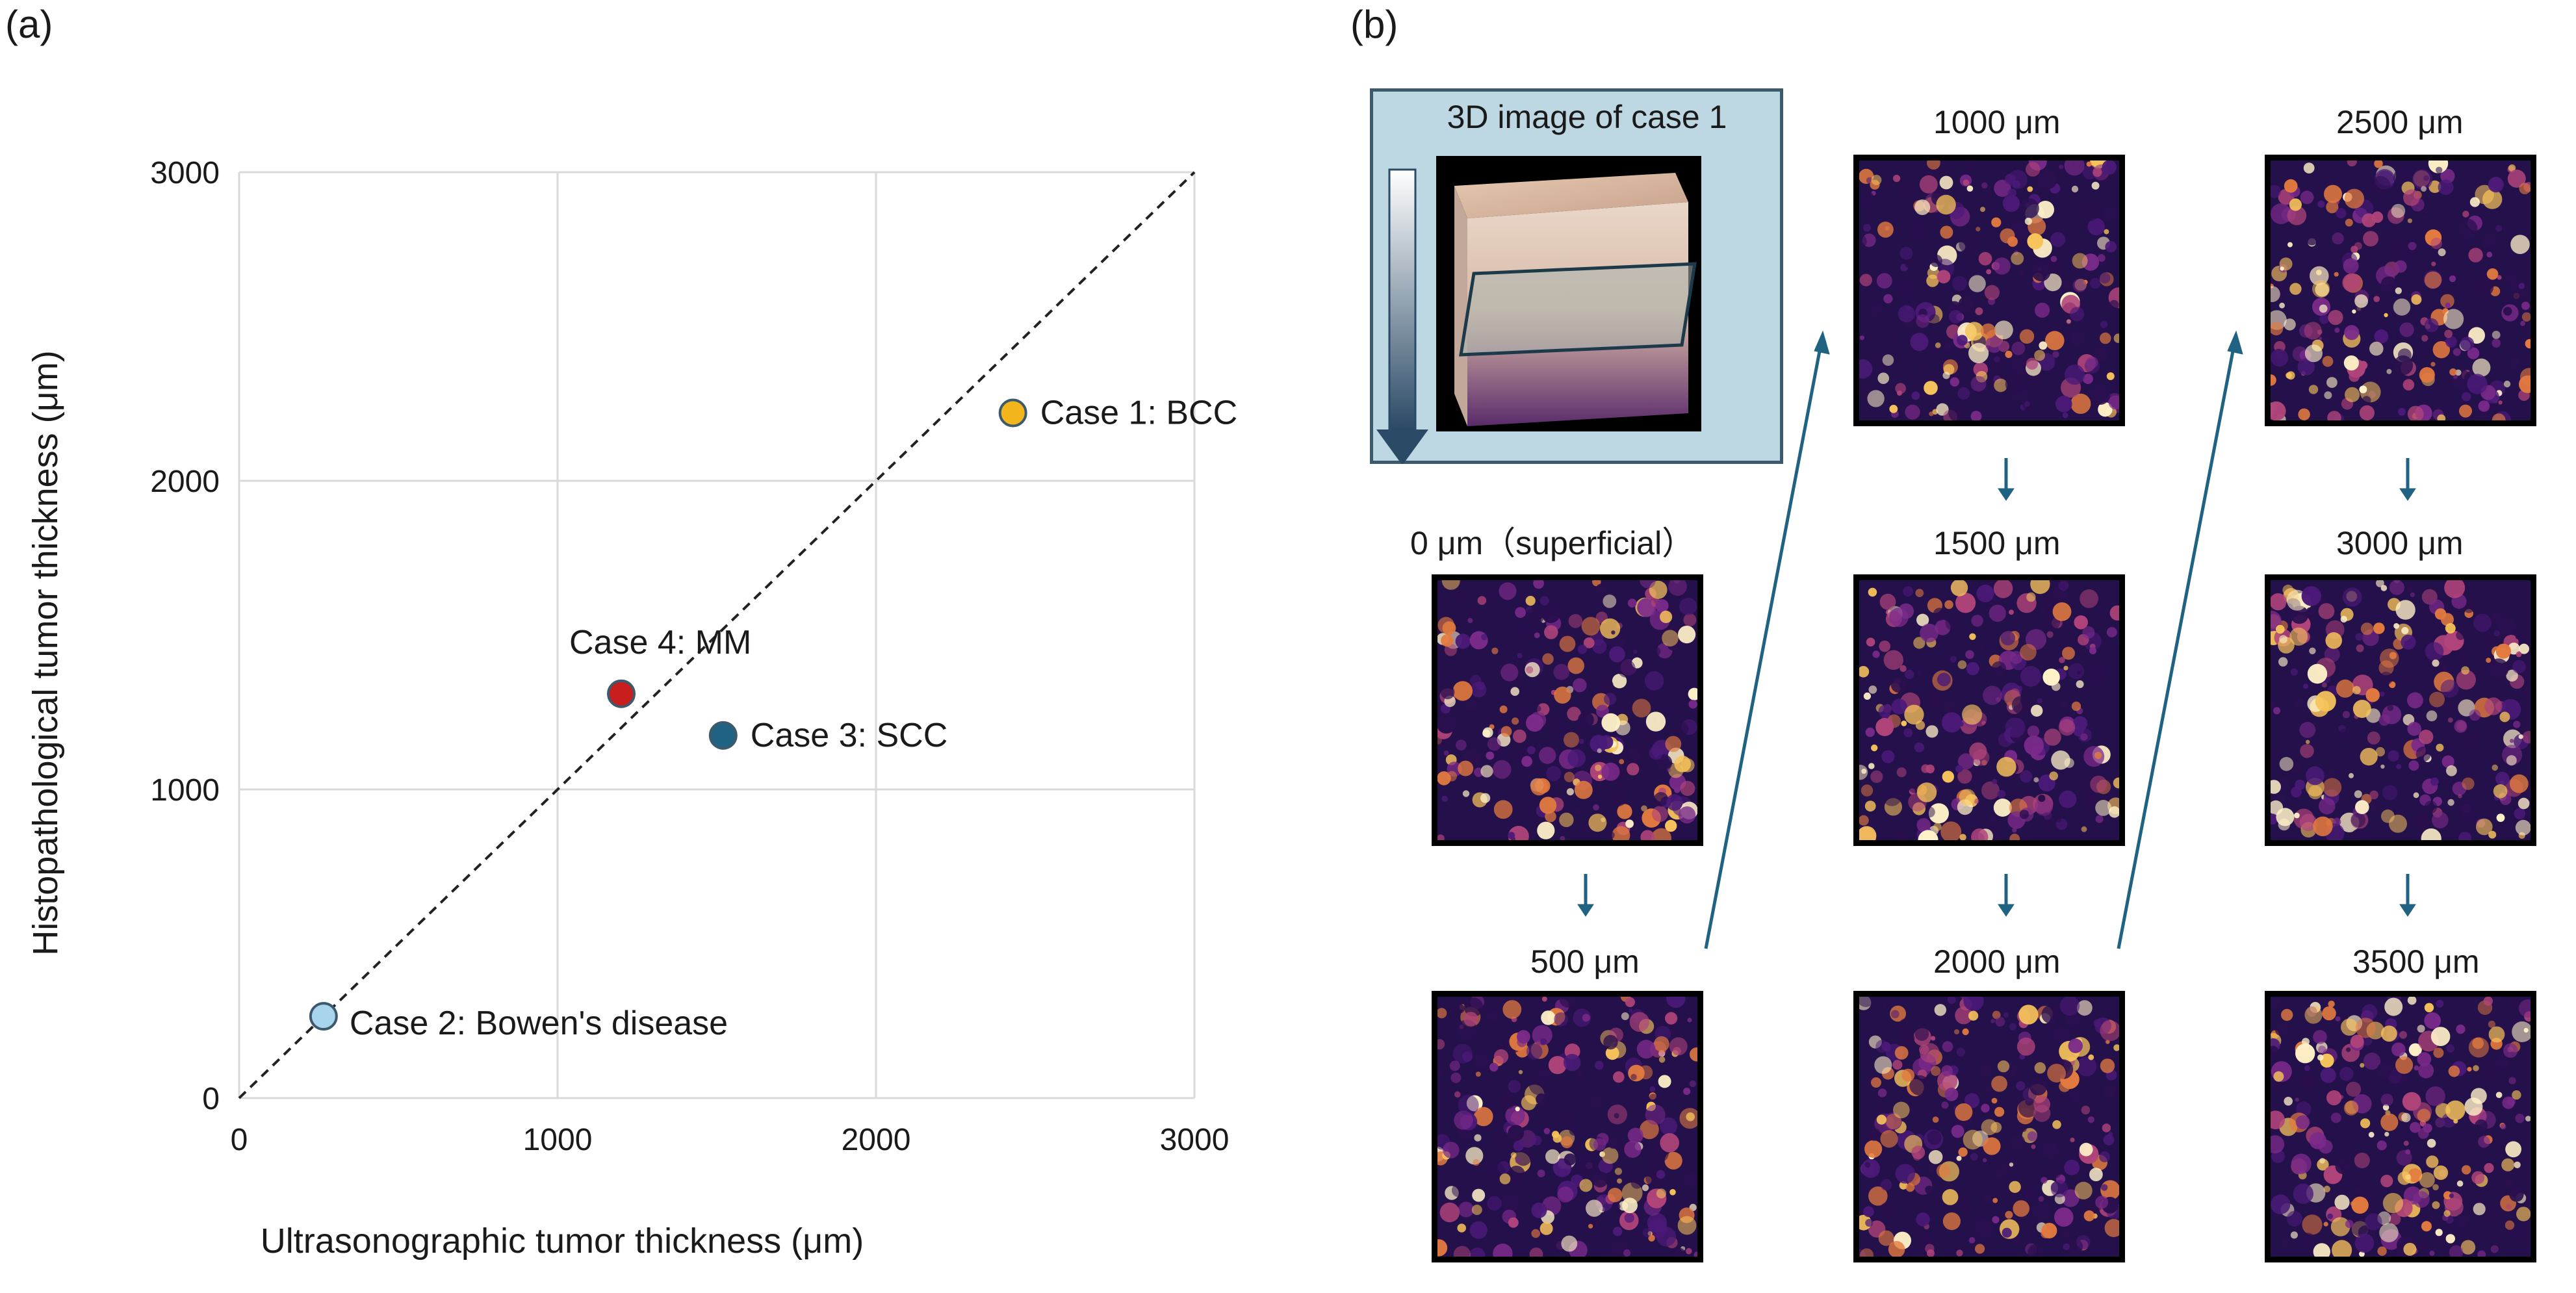 The image size is (2576, 1293). Describe the element at coordinates (1997, 122) in the screenshot. I see `slice-label-1000: 1000 μm` at that location.